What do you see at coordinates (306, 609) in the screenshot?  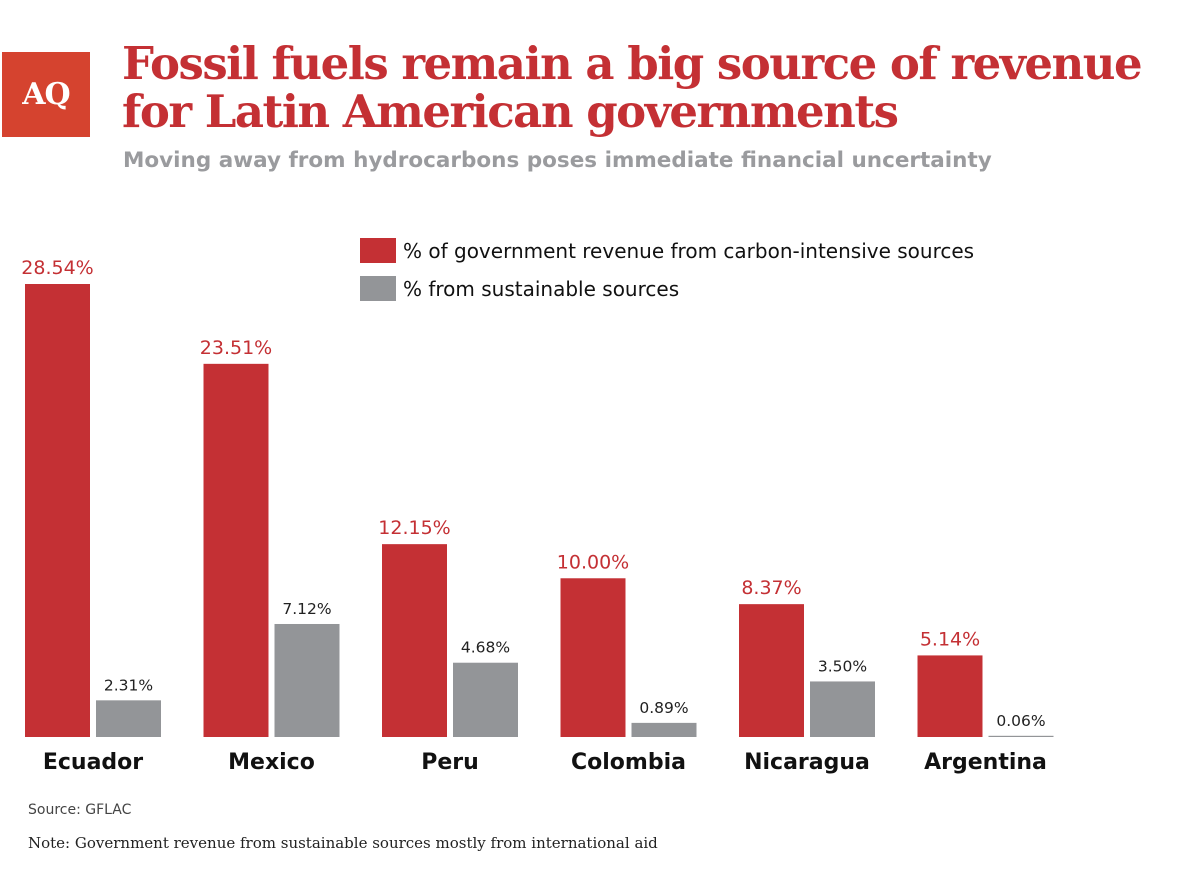 I see `data-label: 7.12%` at bounding box center [306, 609].